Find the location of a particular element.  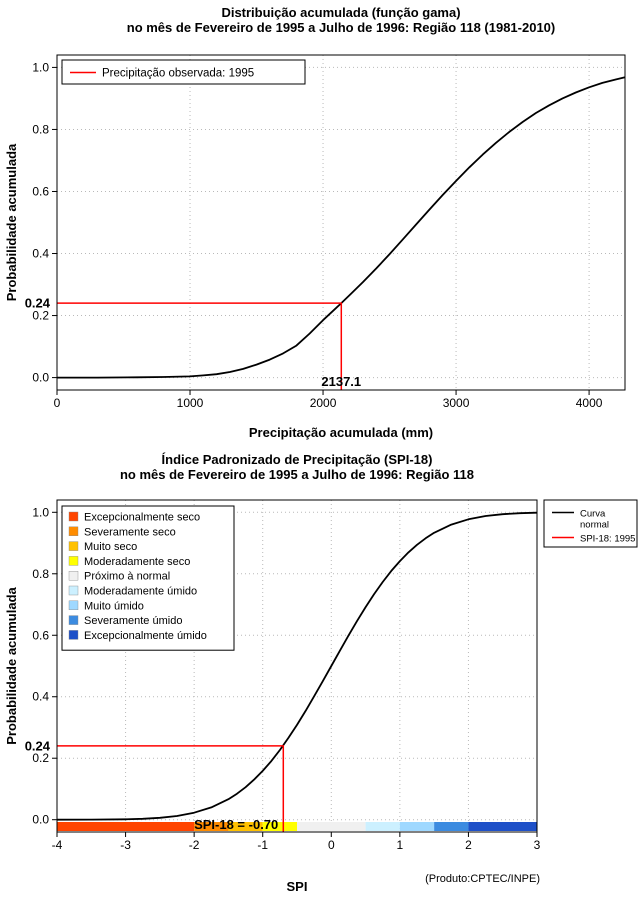

x-tick-label: -3 is located at coordinates (125, 845).